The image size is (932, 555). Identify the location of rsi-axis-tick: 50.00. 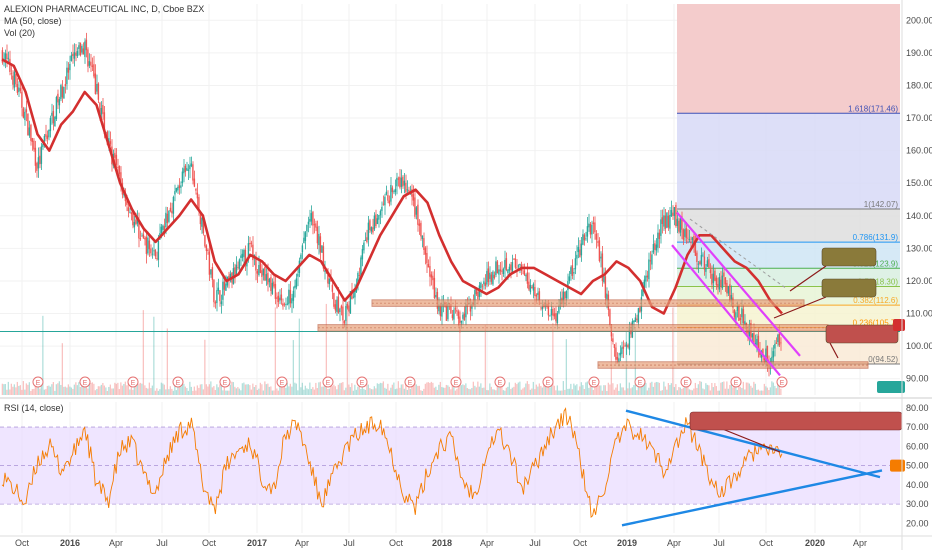
(917, 466).